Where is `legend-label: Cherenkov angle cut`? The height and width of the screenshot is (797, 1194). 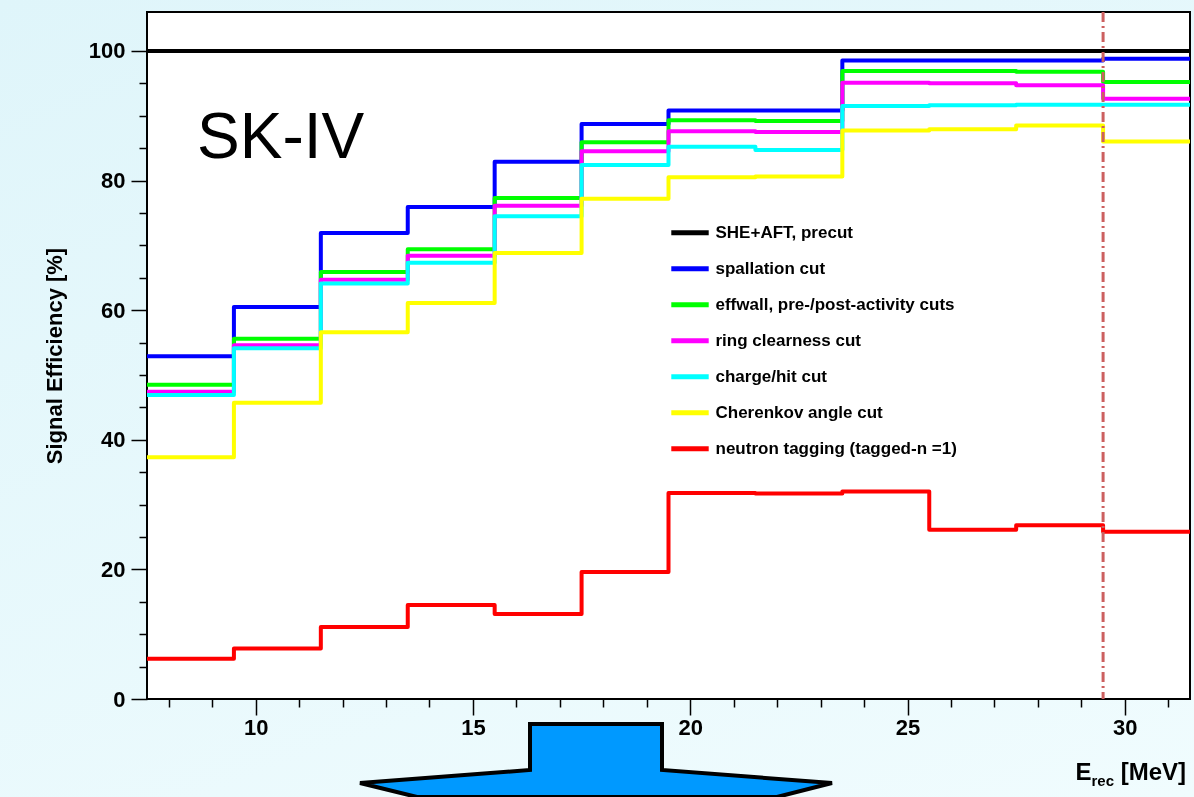
legend-label: Cherenkov angle cut is located at coordinates (799, 412).